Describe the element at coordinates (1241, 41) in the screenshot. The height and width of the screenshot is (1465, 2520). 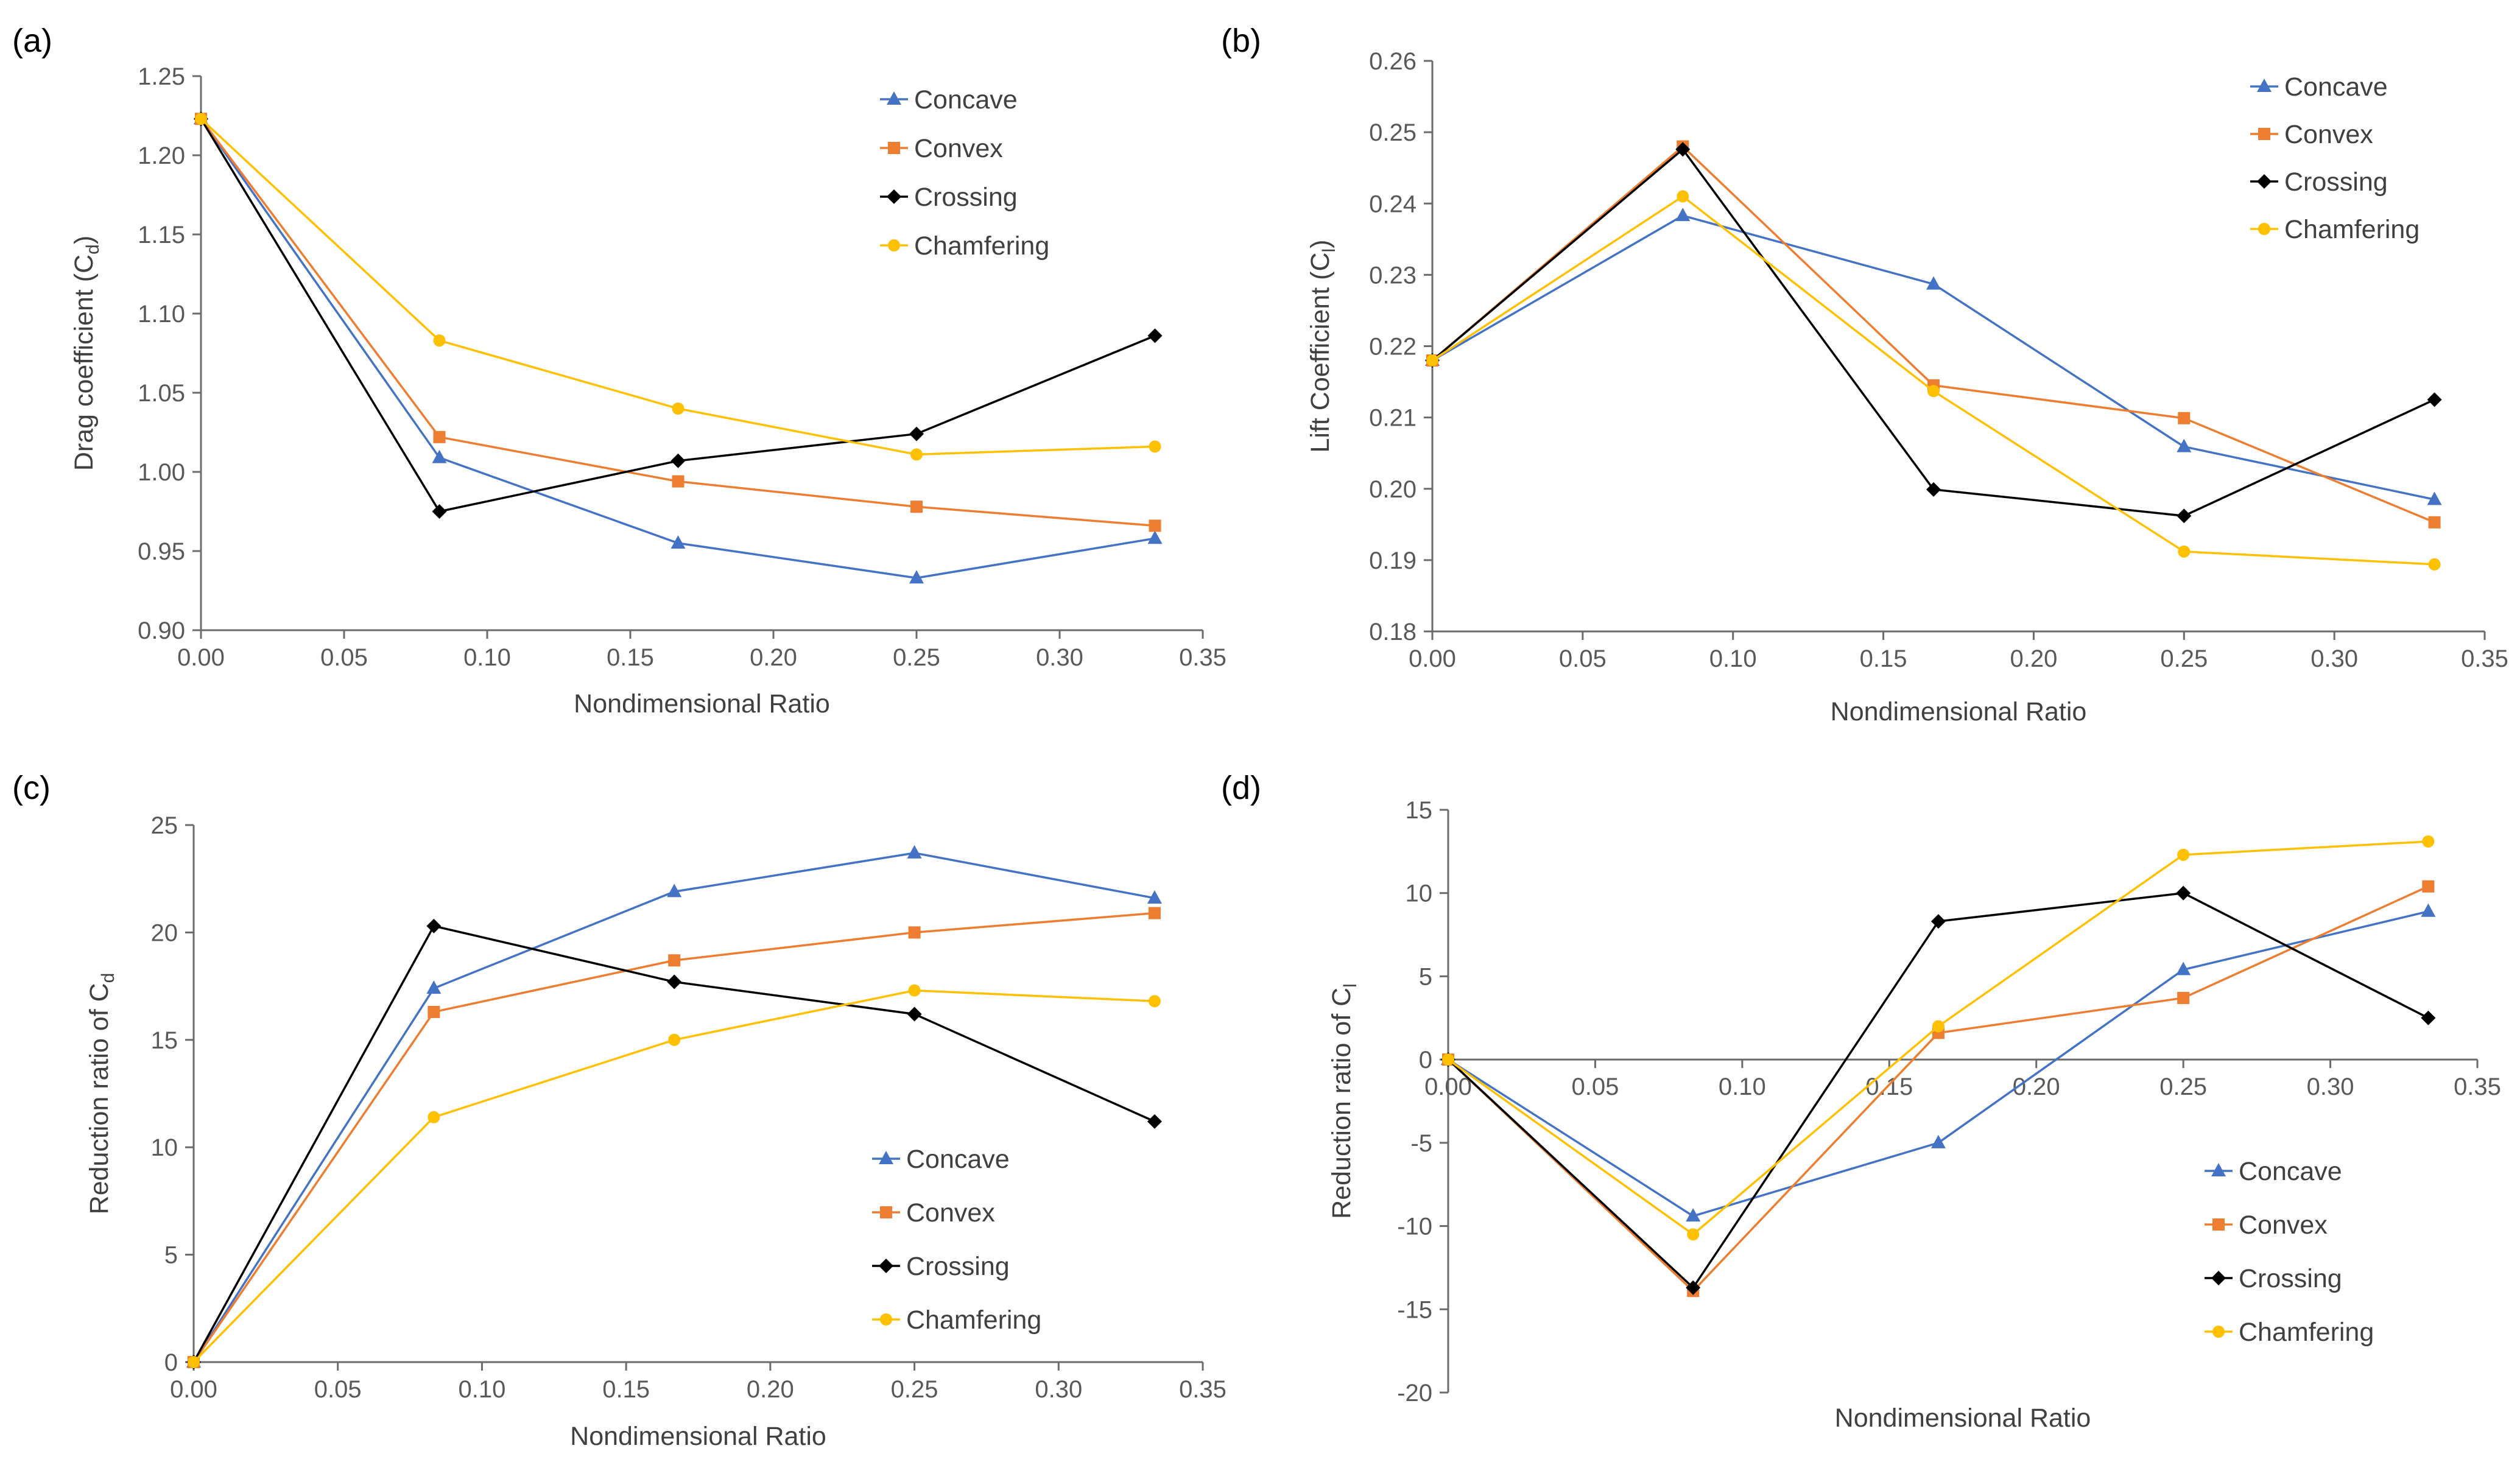
I see `panel-label: (b)` at that location.